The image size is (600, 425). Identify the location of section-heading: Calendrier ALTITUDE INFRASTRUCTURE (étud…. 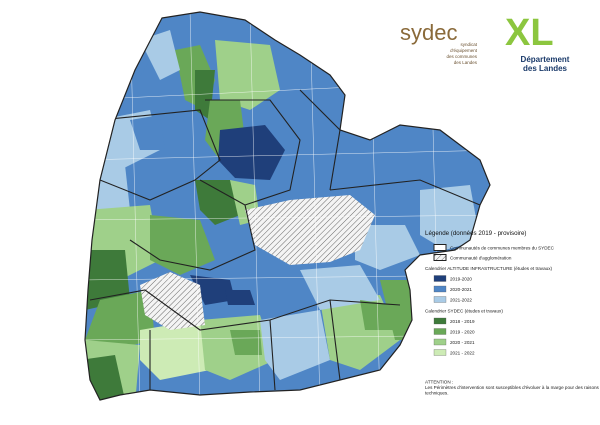
(489, 268).